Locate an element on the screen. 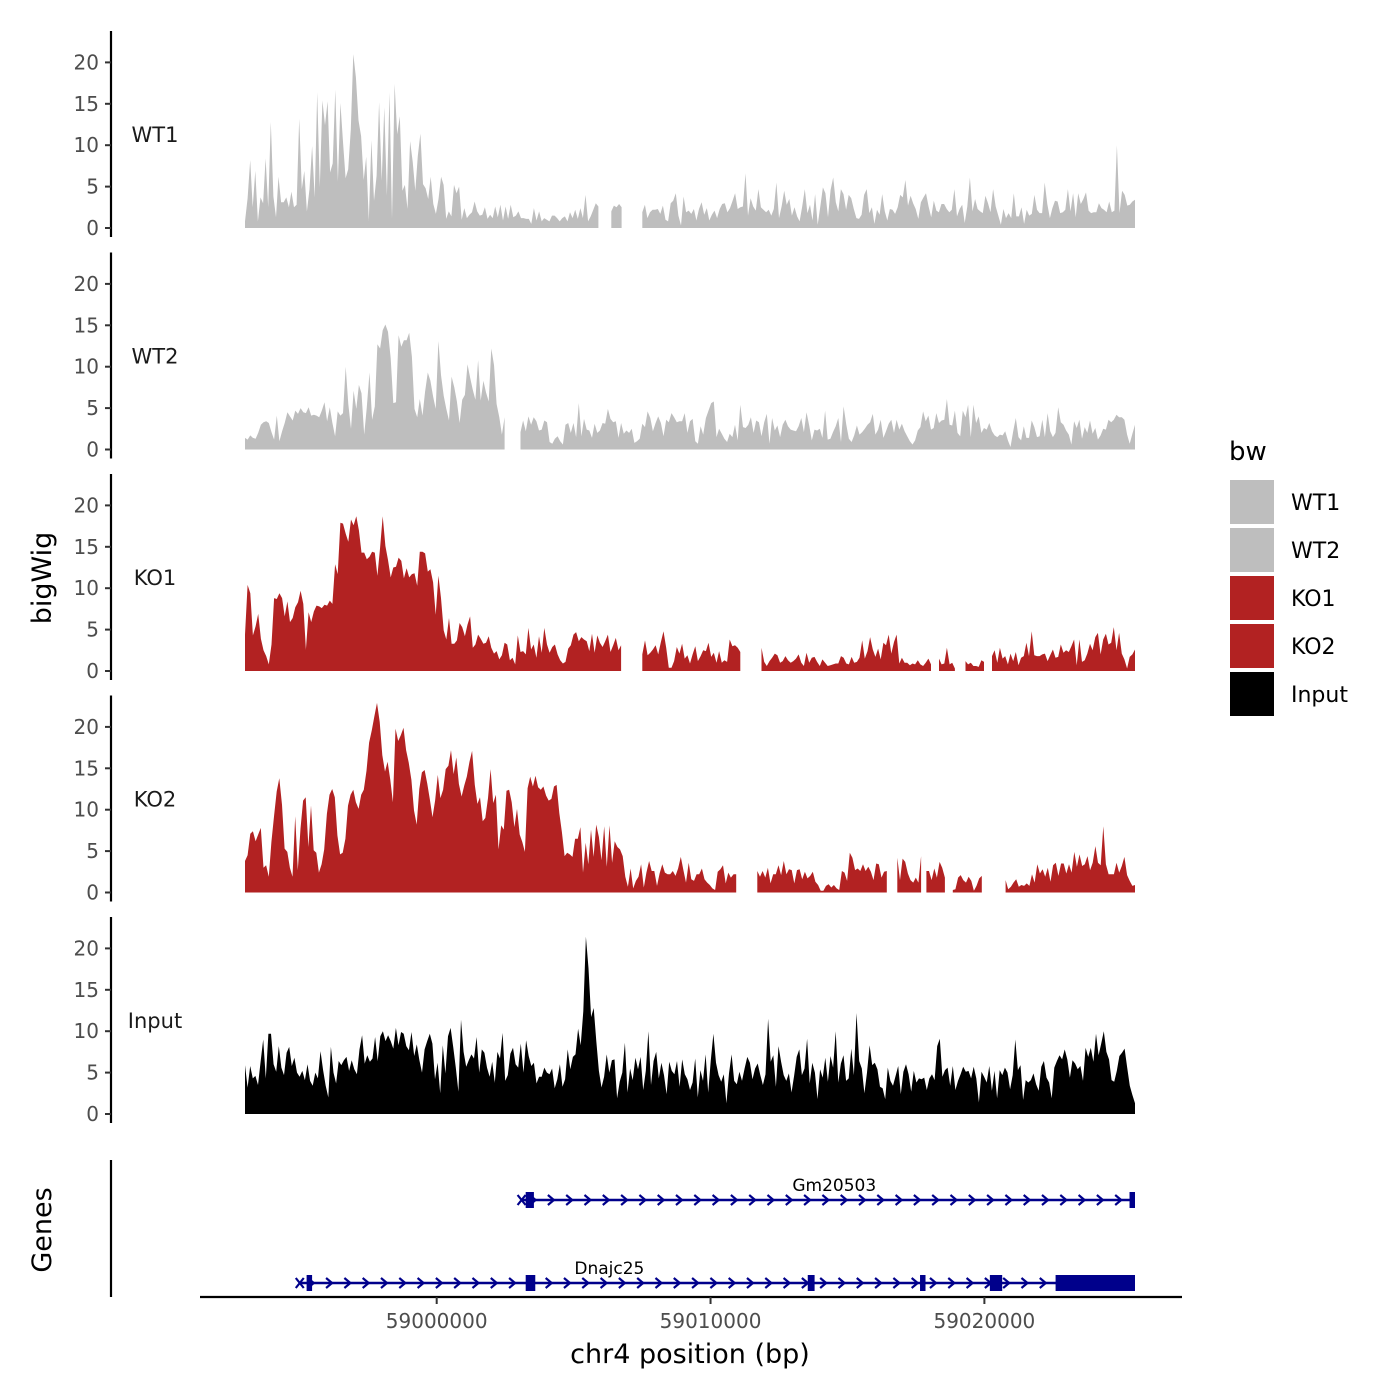 Image resolution: width=1400 pixels, height=1400 pixels. track-ko2: 0 5 10 15 20 KO2 is located at coordinates (604, 800).